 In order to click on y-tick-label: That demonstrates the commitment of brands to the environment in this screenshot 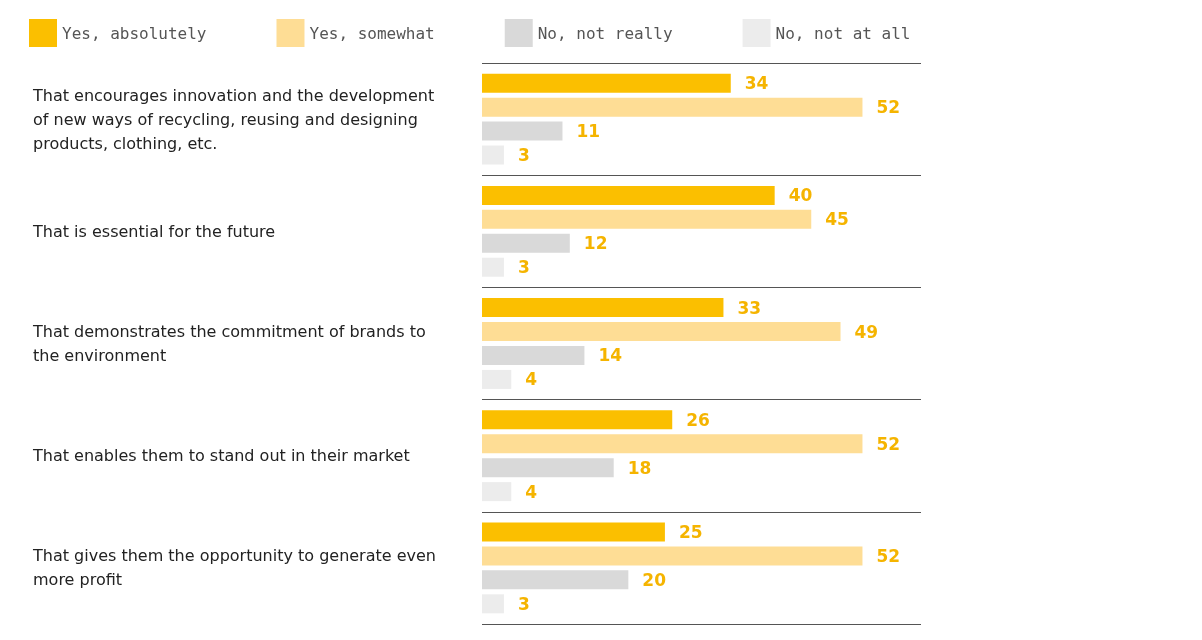, I will do `click(231, 343)`.